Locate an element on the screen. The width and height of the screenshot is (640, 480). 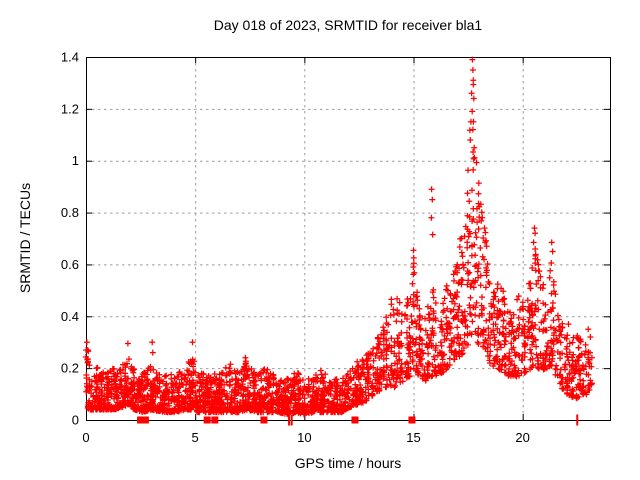
x-tick-label: 10 is located at coordinates (304, 437).